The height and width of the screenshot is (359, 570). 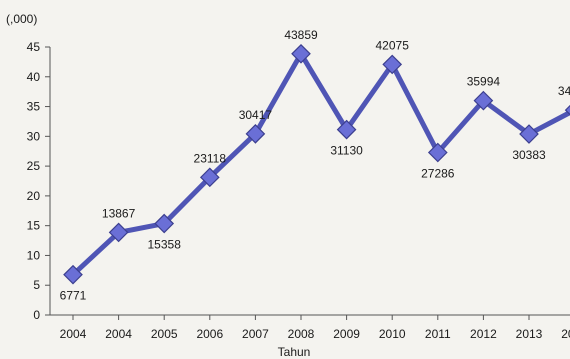 What do you see at coordinates (165, 245) in the screenshot?
I see `data-label: 15358` at bounding box center [165, 245].